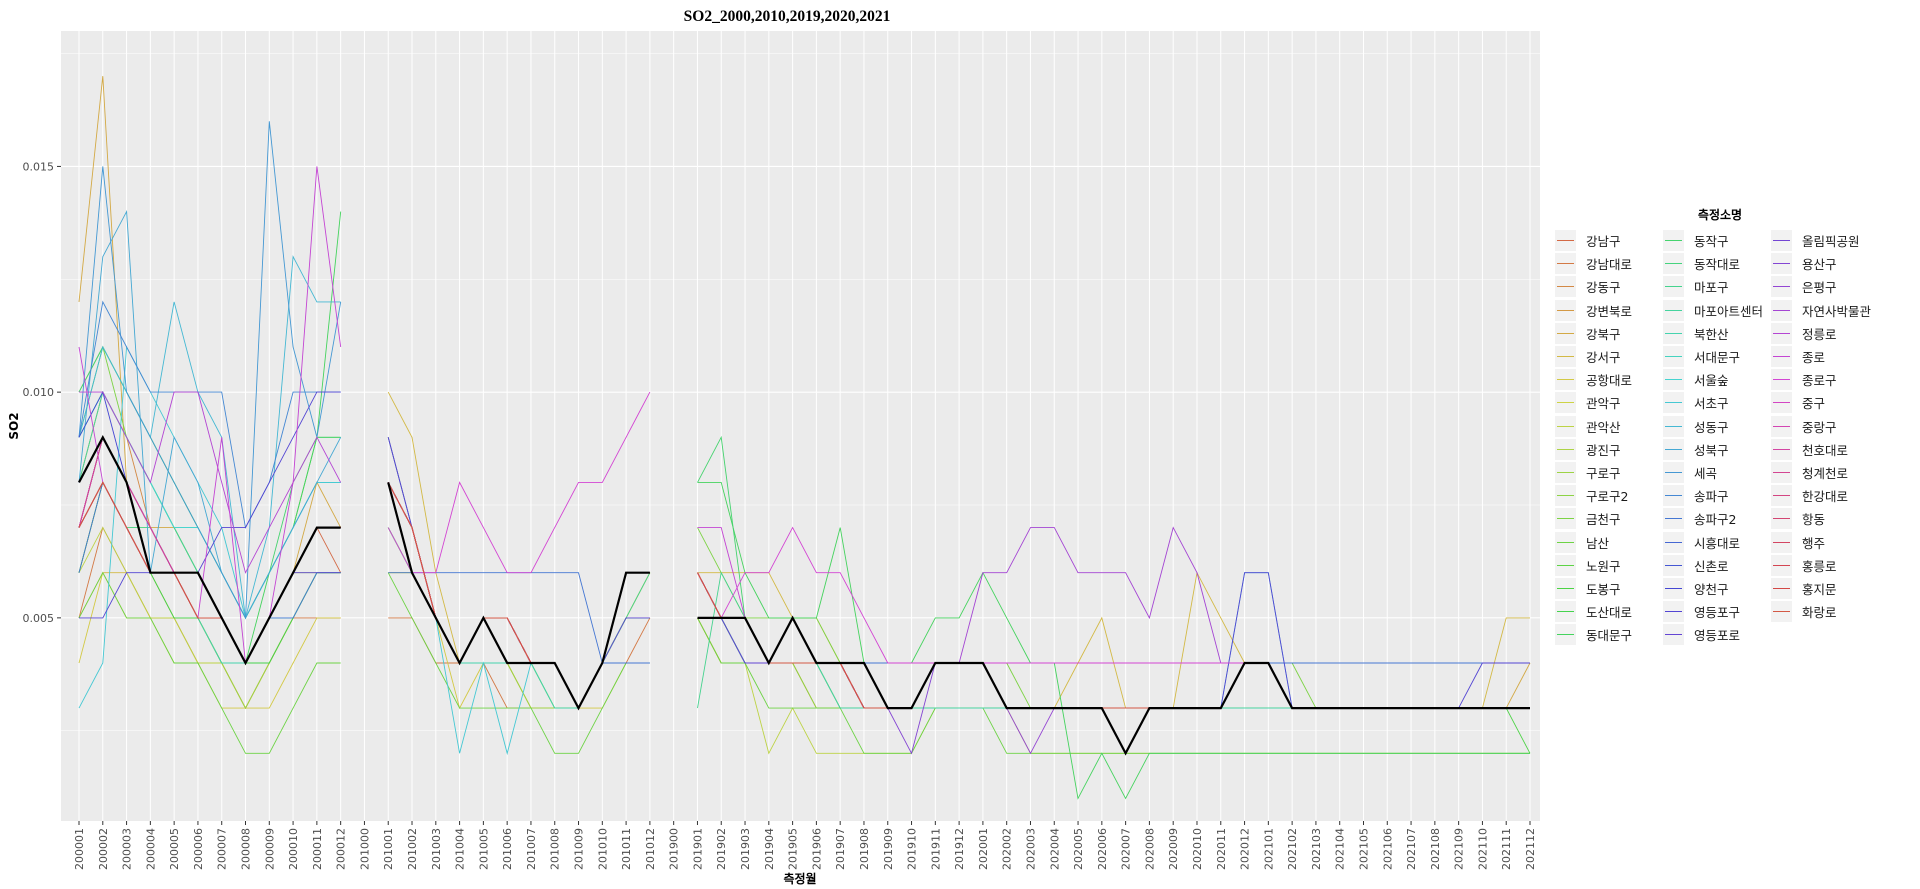 The width and height of the screenshot is (1920, 889). I want to click on legend-item: 구로구, so click(1588, 472).